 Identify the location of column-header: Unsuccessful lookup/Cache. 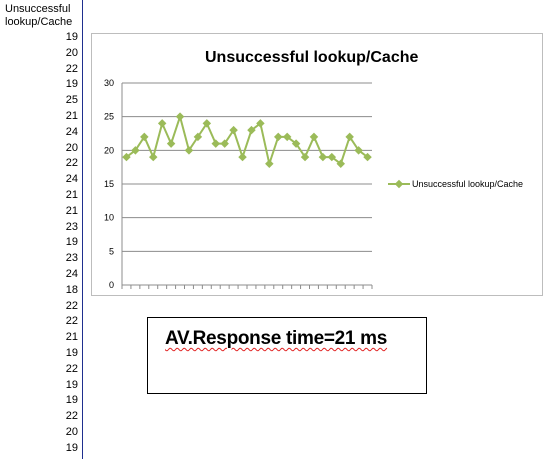
(39, 15).